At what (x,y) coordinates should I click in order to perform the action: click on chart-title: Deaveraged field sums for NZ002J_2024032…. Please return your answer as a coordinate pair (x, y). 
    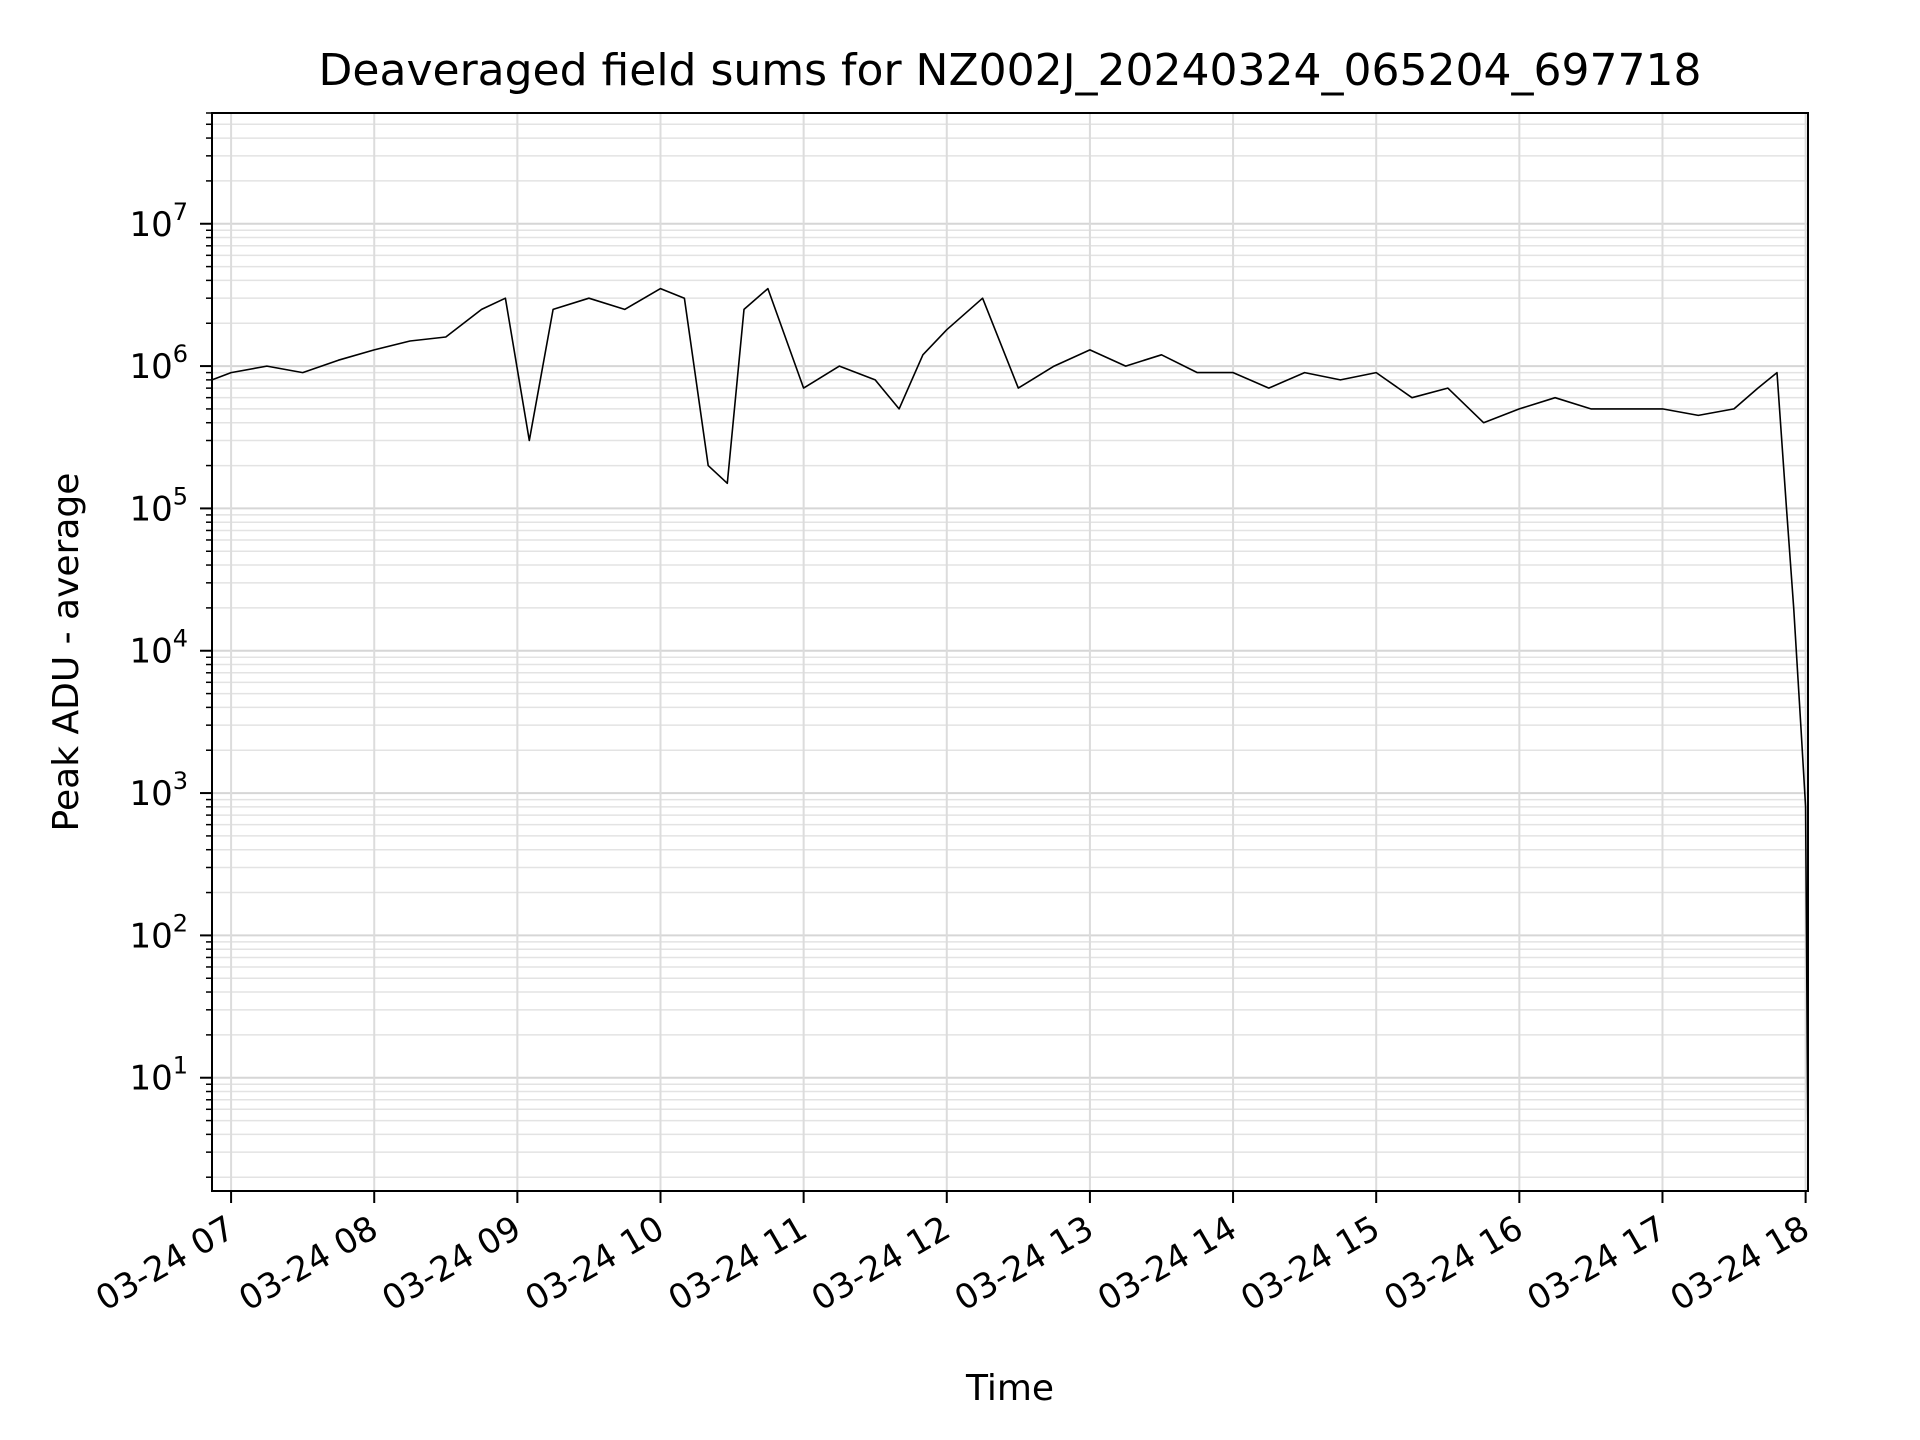
    Looking at the image, I should click on (1010, 70).